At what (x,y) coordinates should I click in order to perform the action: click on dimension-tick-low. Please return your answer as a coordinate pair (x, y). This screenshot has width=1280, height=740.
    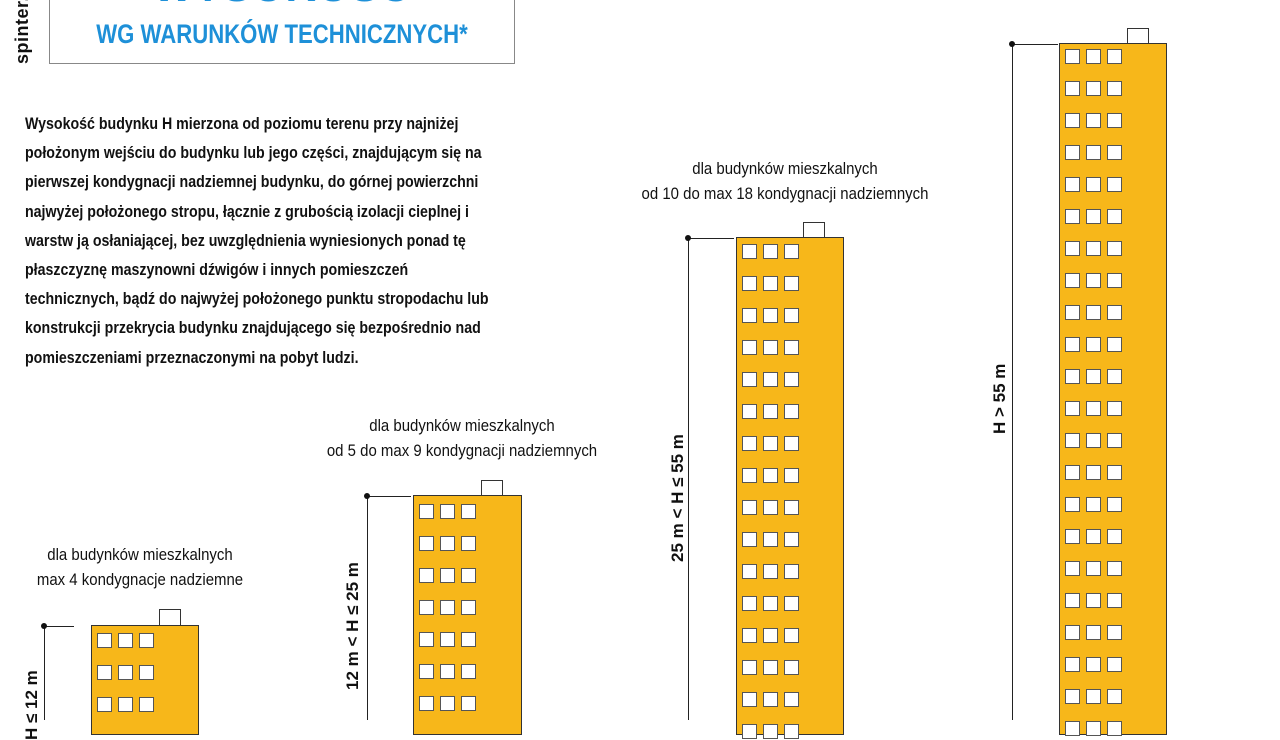
    Looking at the image, I should click on (59, 627).